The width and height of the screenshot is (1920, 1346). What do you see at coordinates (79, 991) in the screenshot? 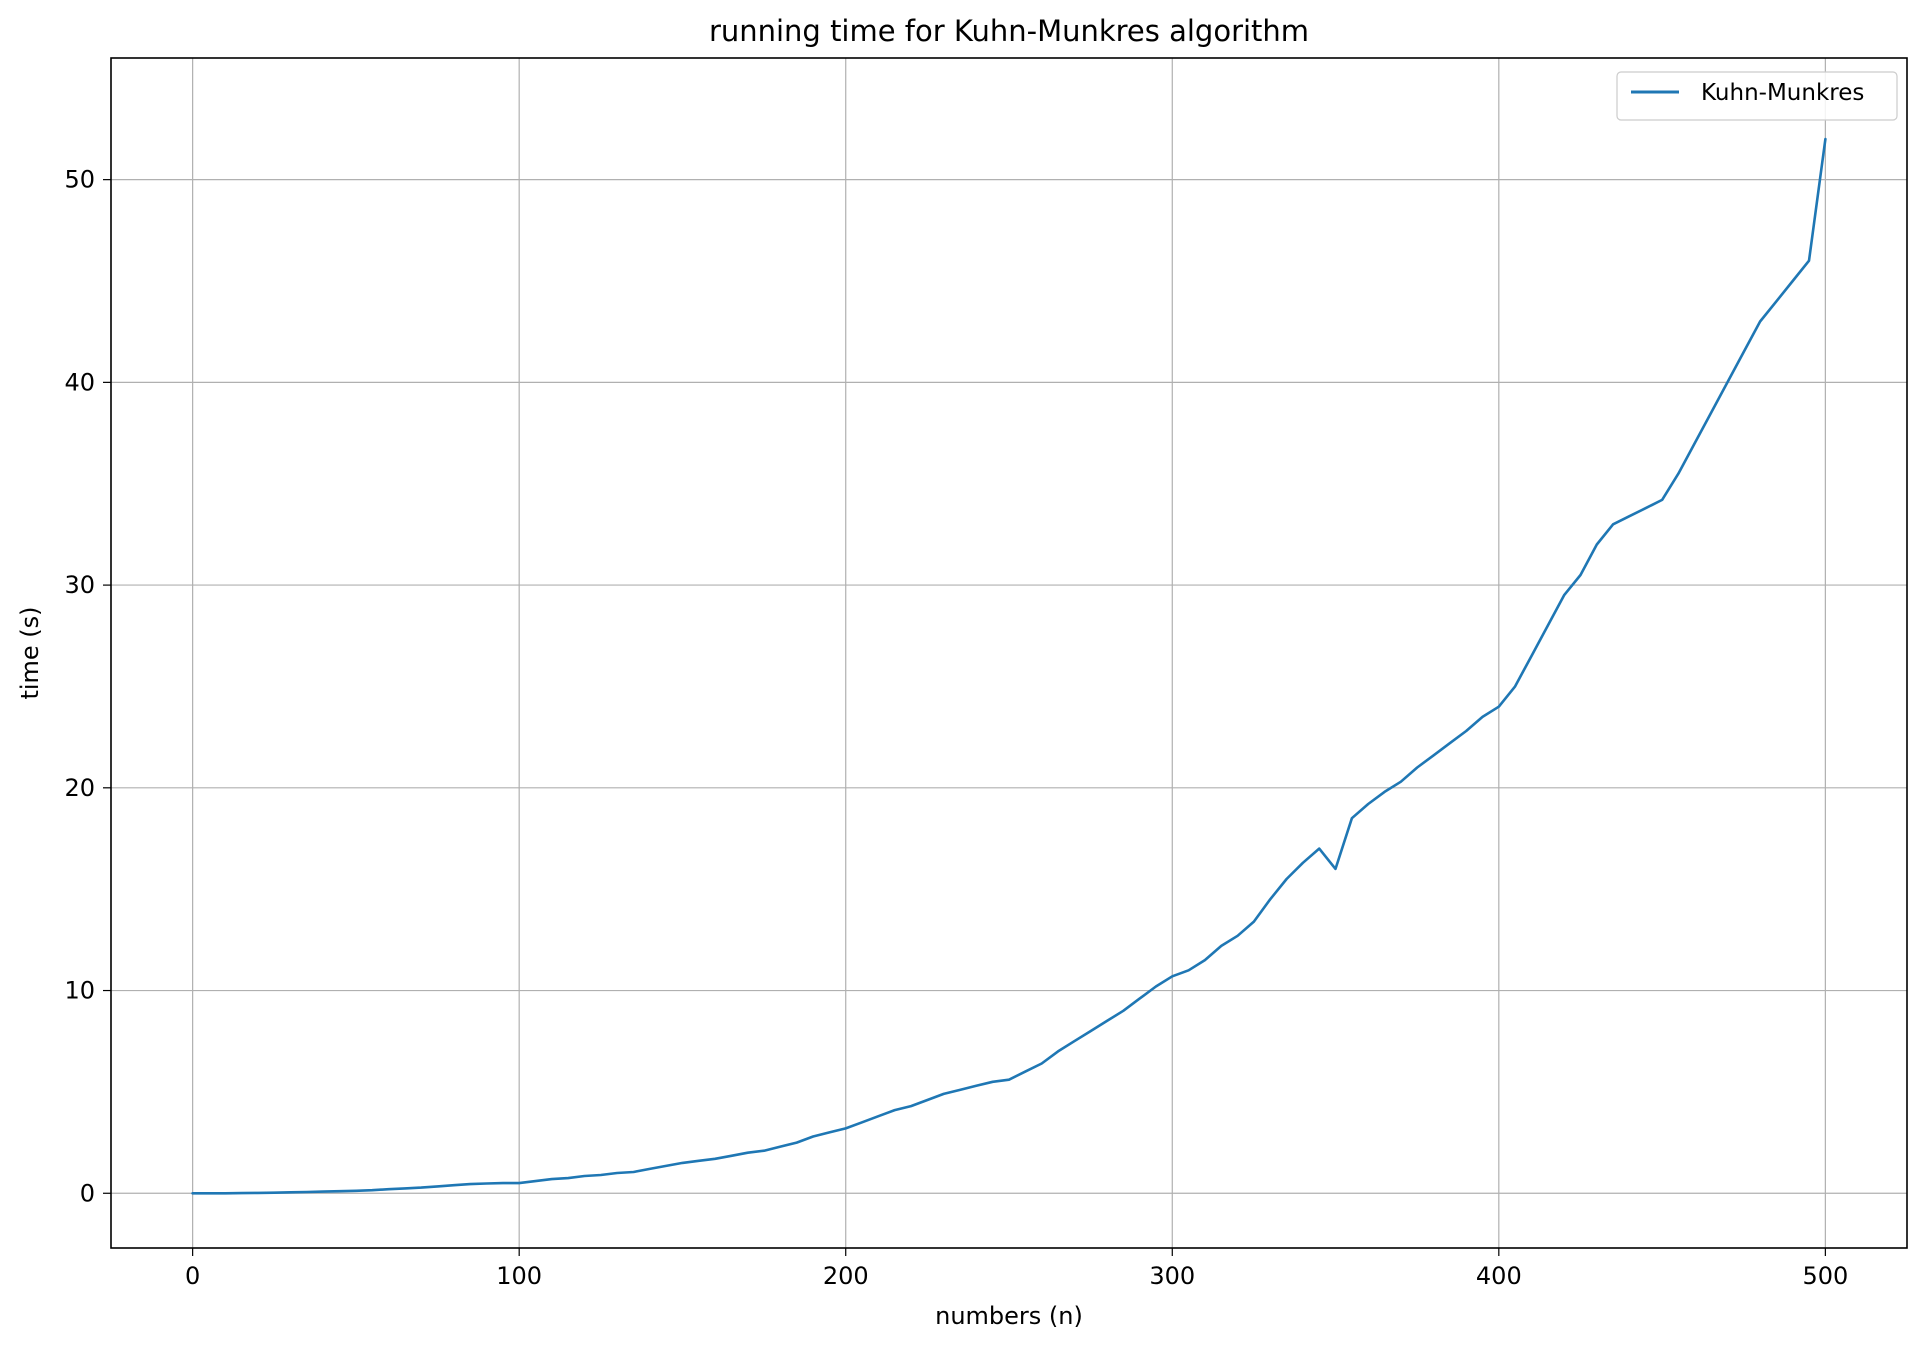
I see `y-tick-label: 10` at bounding box center [79, 991].